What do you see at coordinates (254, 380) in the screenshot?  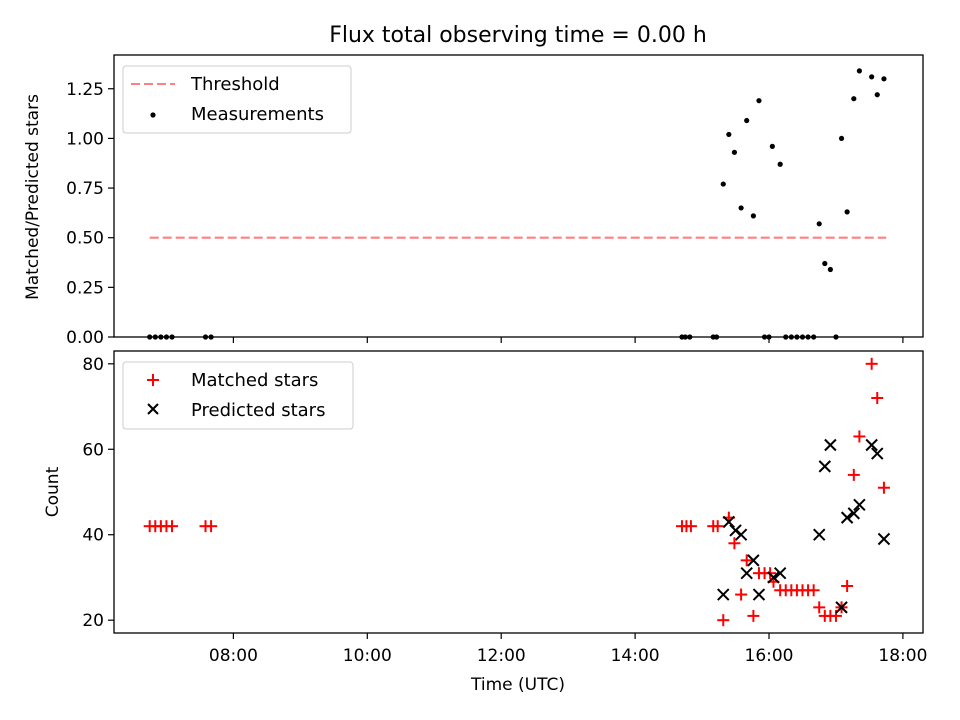 I see `legend-matched-label: Matched stars` at bounding box center [254, 380].